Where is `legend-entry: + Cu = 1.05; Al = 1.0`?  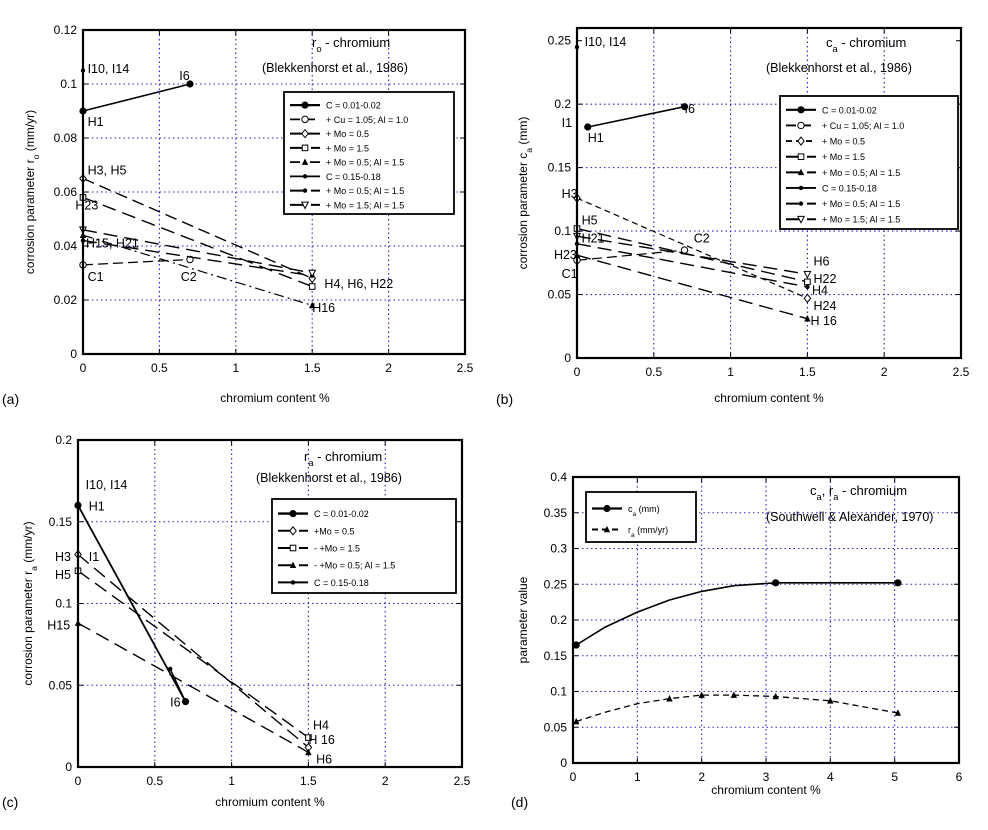
legend-entry: + Cu = 1.05; Al = 1.0 is located at coordinates (367, 120).